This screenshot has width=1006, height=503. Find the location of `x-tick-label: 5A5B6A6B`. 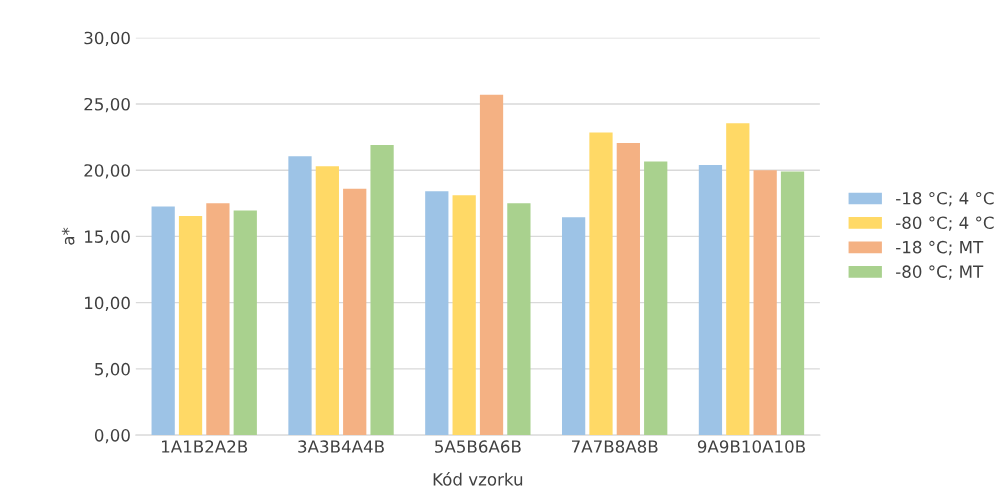

x-tick-label: 5A5B6A6B is located at coordinates (478, 446).